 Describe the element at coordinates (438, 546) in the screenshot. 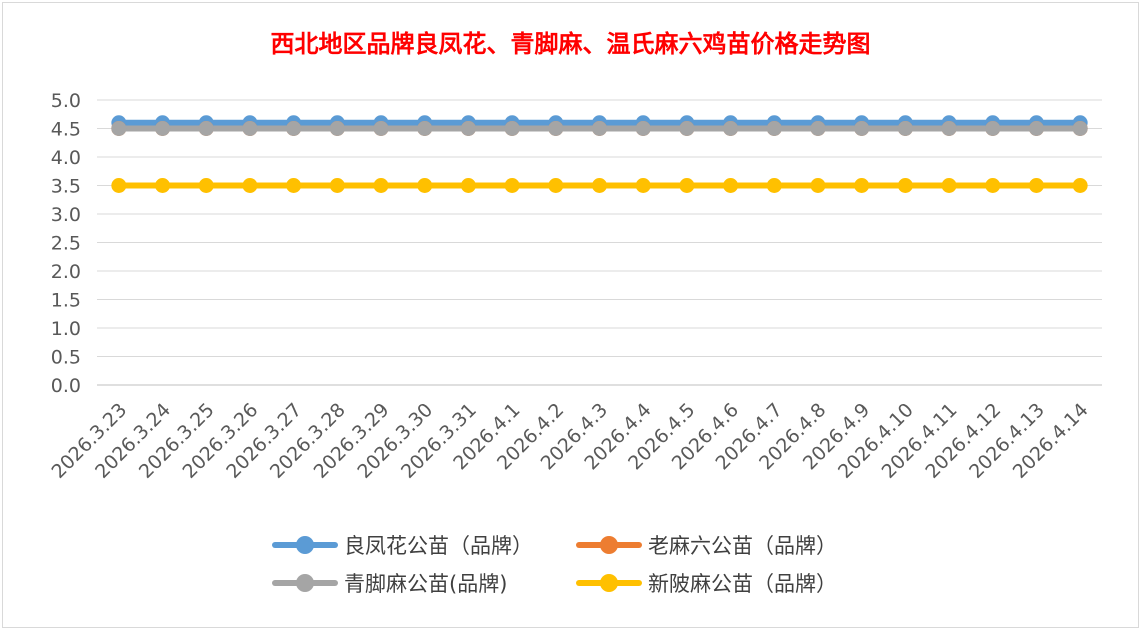

I see `legend-label: 良凤花公苗（品牌）` at that location.